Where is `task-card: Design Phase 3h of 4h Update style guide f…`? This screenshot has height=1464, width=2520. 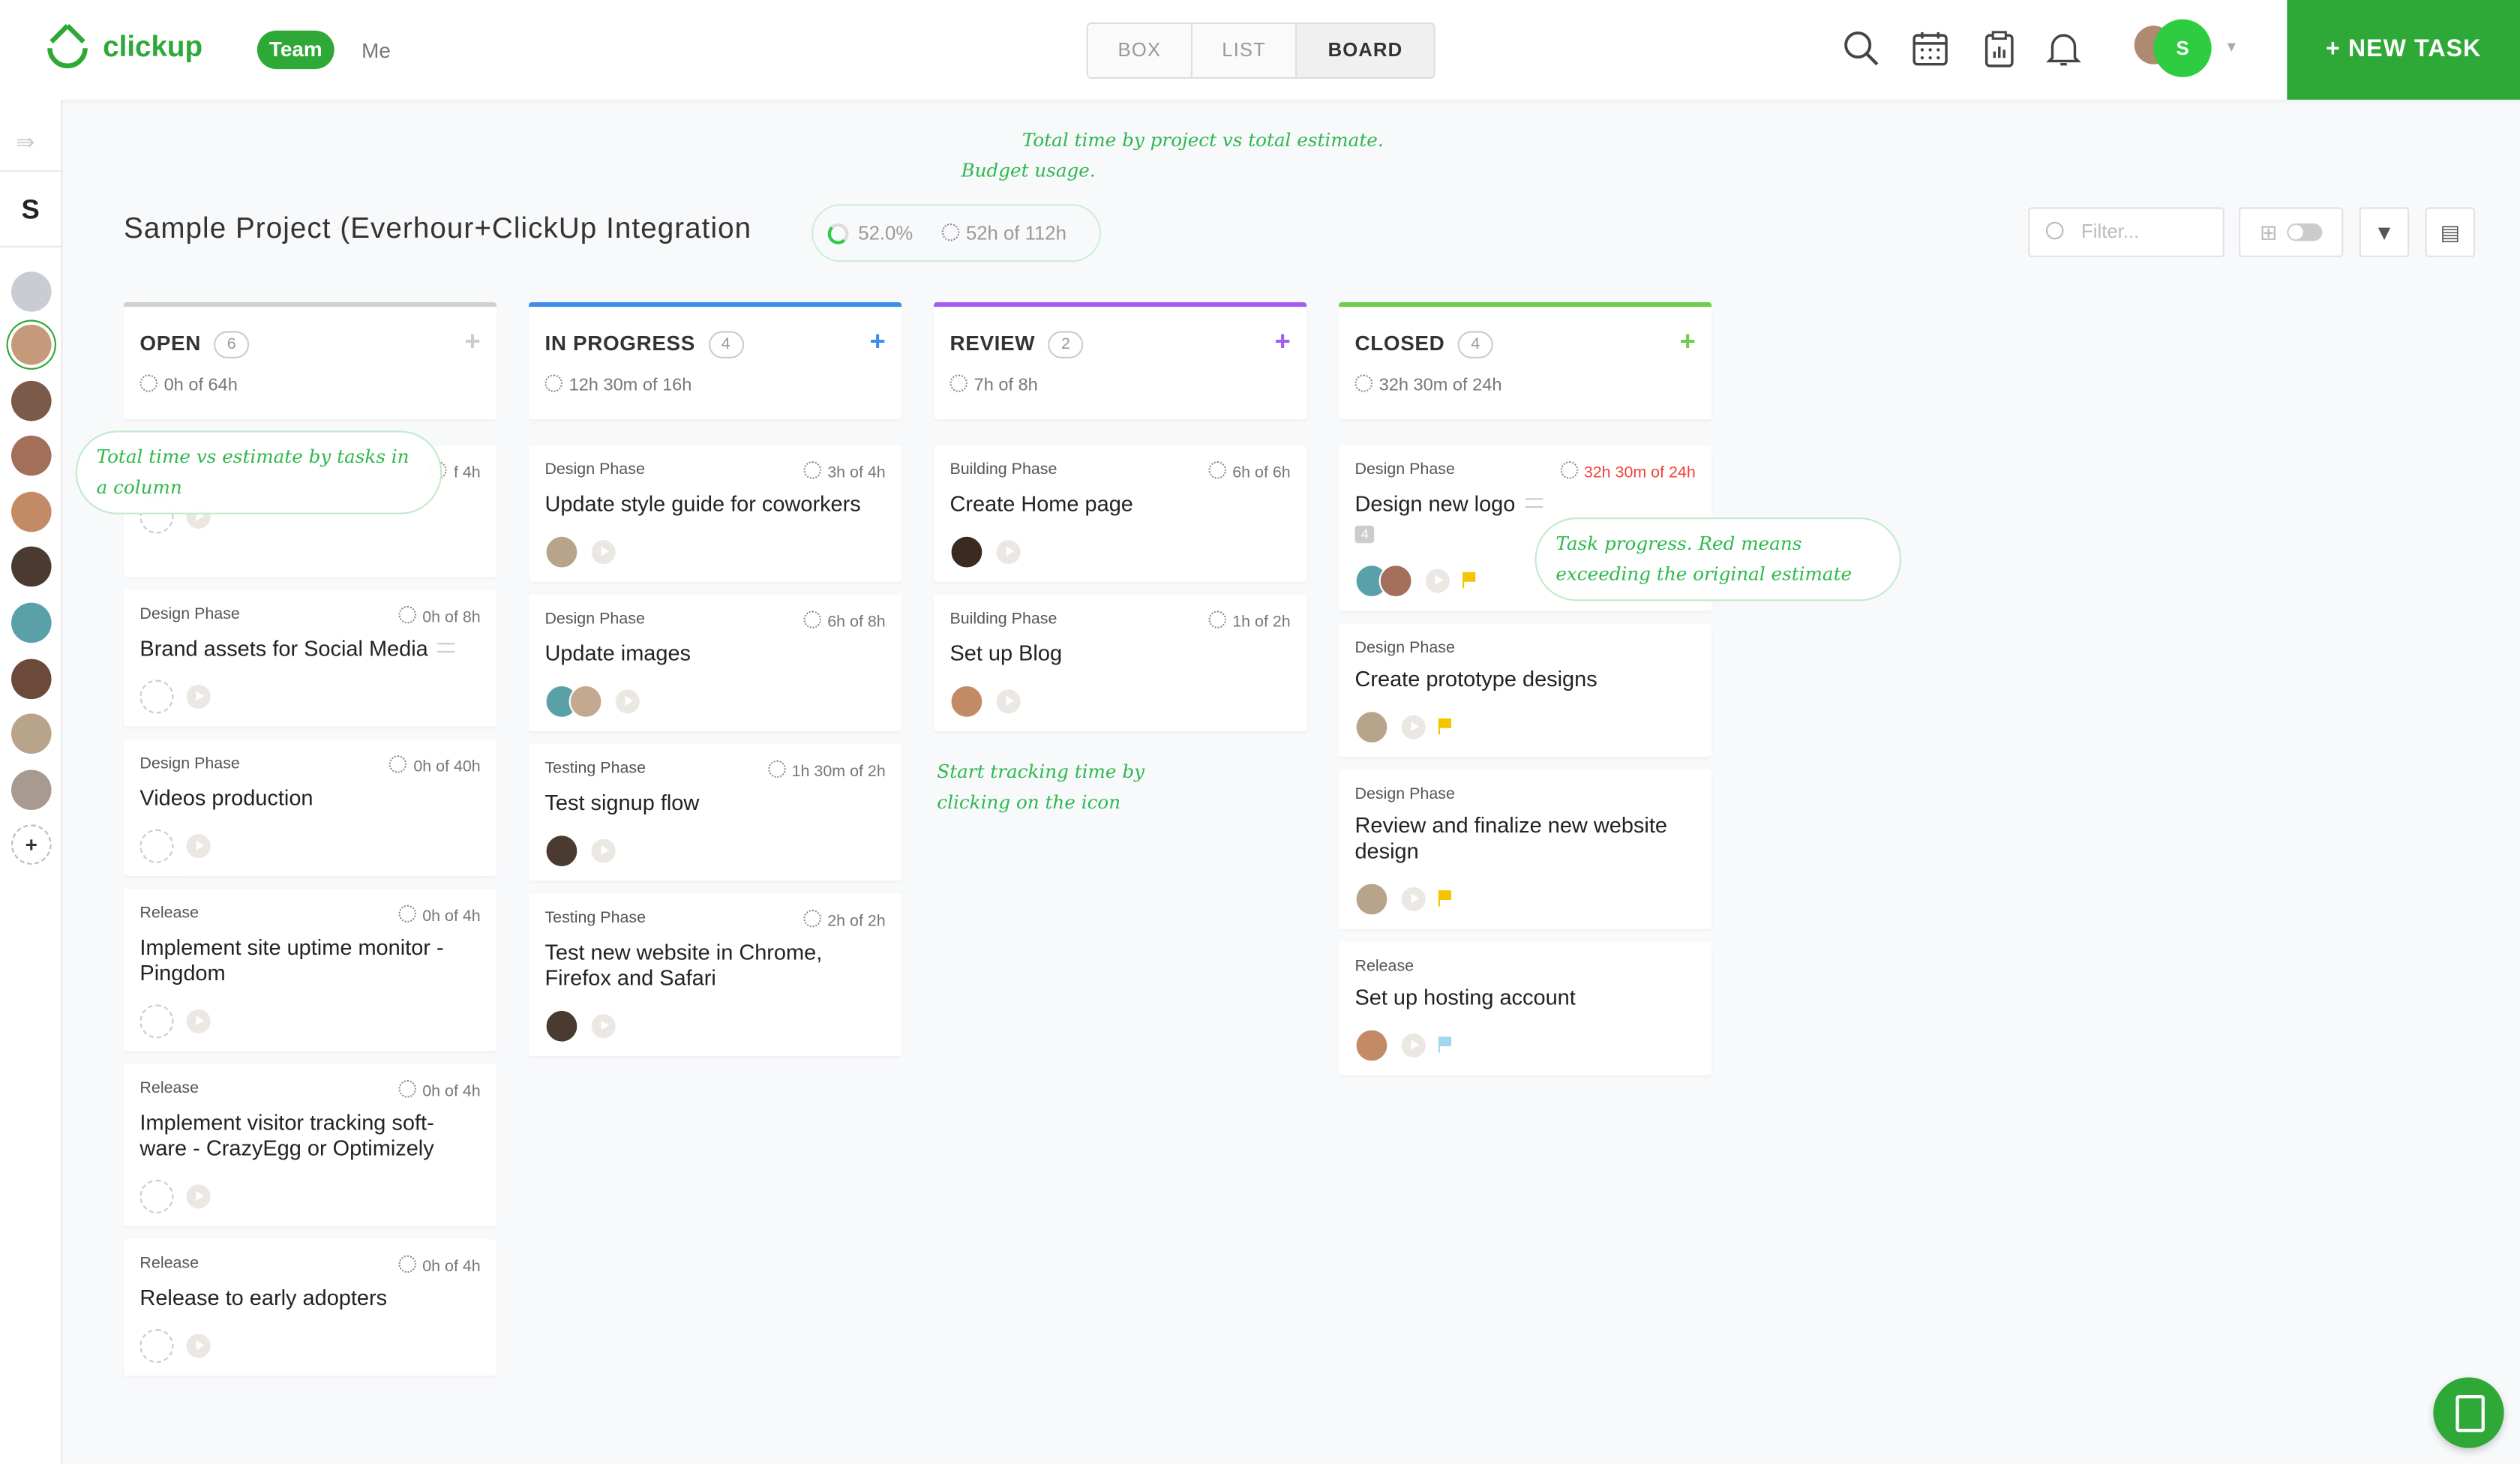 task-card: Design Phase 3h of 4h Update style guide f… is located at coordinates (715, 513).